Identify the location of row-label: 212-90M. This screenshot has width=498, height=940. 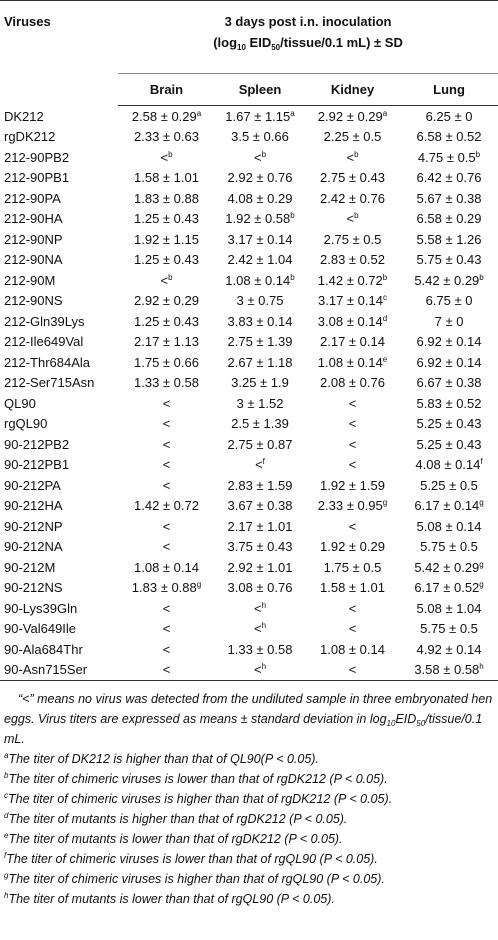
(30, 280).